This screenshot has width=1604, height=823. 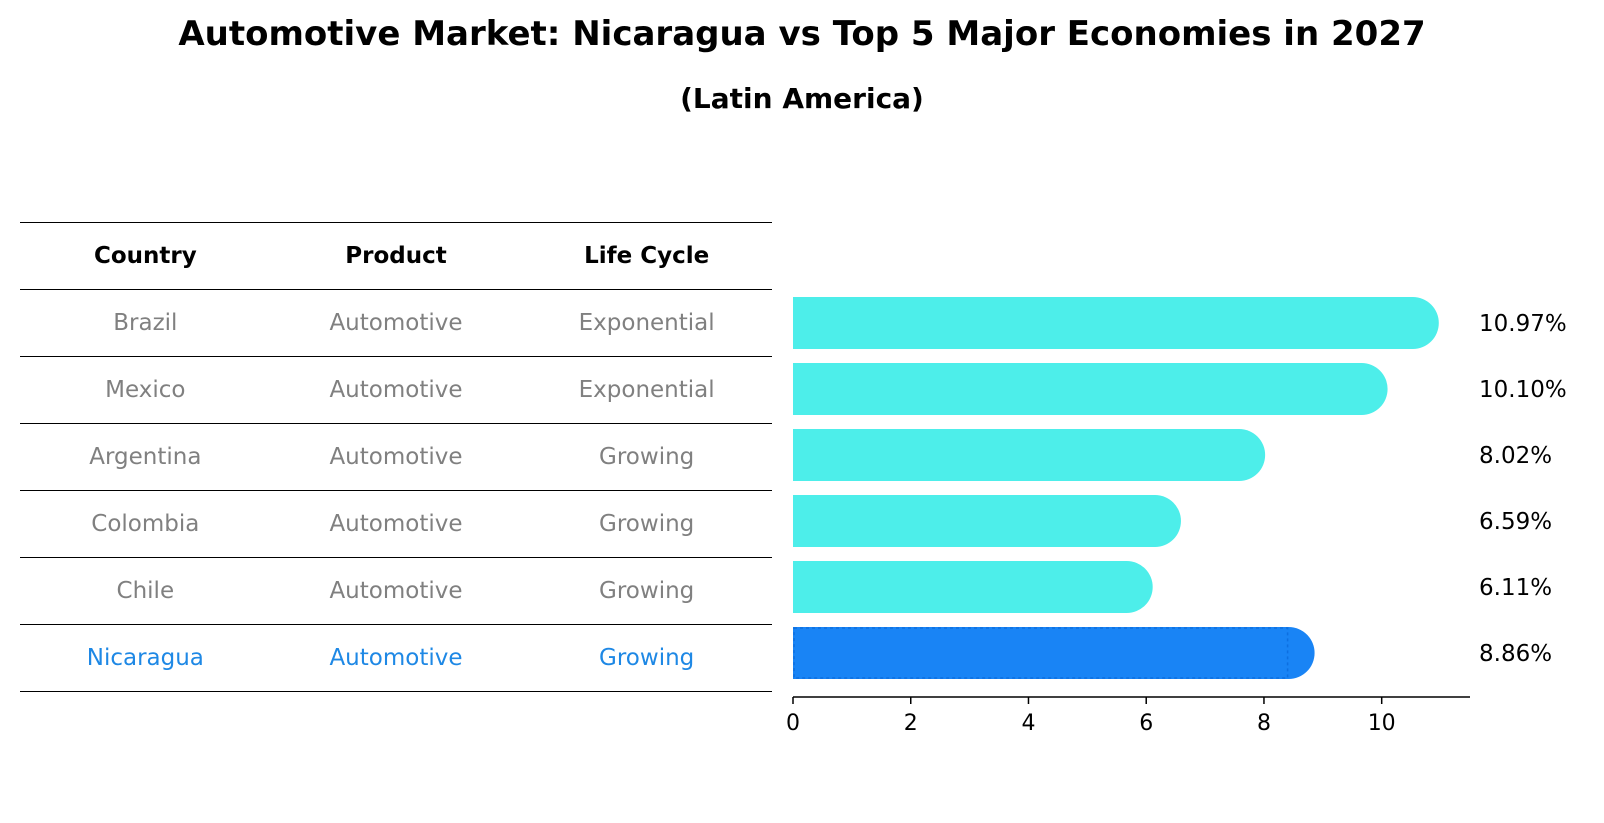 What do you see at coordinates (145, 323) in the screenshot?
I see `cell-country: Brazil` at bounding box center [145, 323].